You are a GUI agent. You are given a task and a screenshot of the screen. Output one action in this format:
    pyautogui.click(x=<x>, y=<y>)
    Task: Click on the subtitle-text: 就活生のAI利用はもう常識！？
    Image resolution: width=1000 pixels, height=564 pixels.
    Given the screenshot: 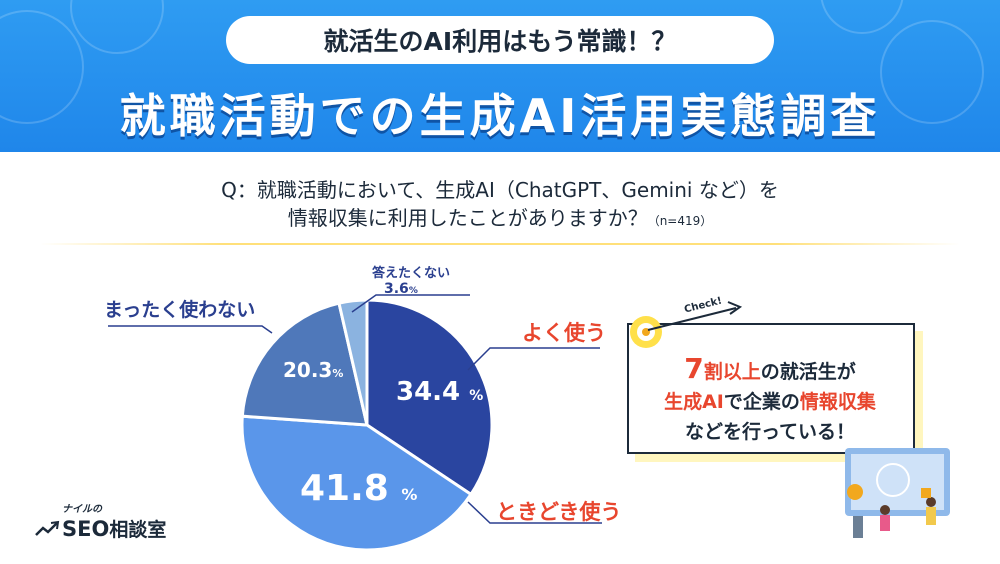 What is the action you would take?
    pyautogui.click(x=500, y=41)
    